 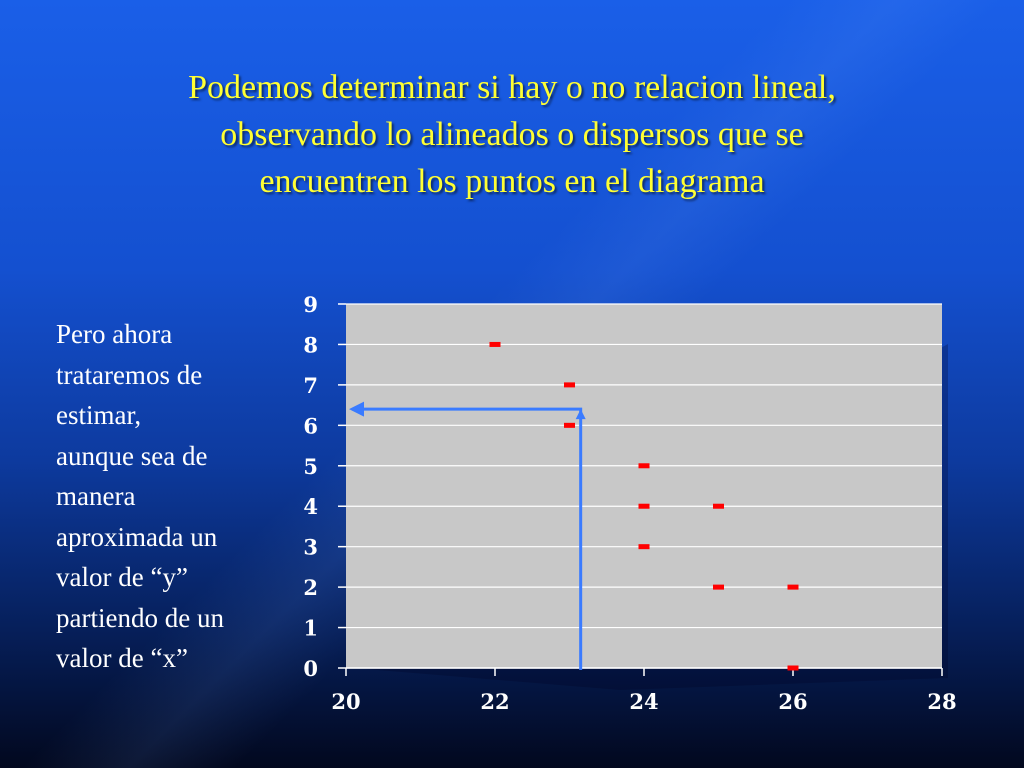 What do you see at coordinates (114, 334) in the screenshot?
I see `body-line: Pero ahora` at bounding box center [114, 334].